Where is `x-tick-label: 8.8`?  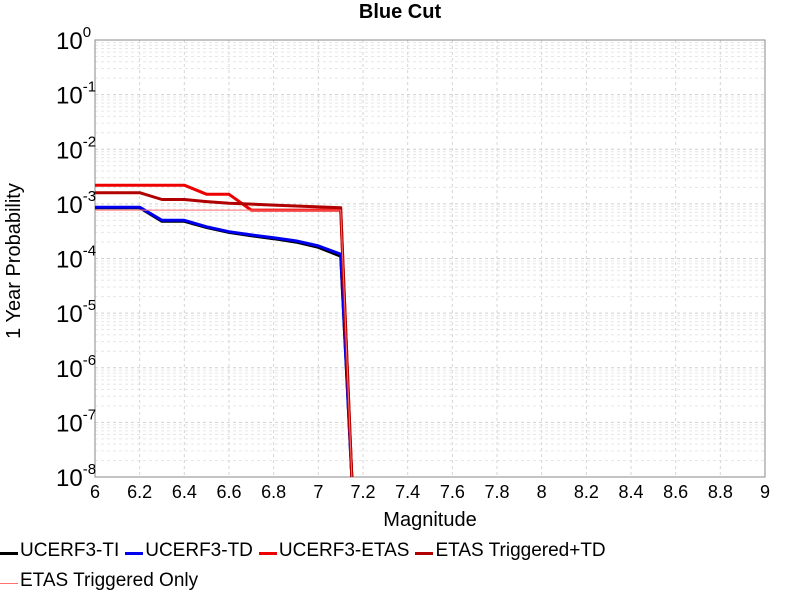 x-tick-label: 8.8 is located at coordinates (720, 492).